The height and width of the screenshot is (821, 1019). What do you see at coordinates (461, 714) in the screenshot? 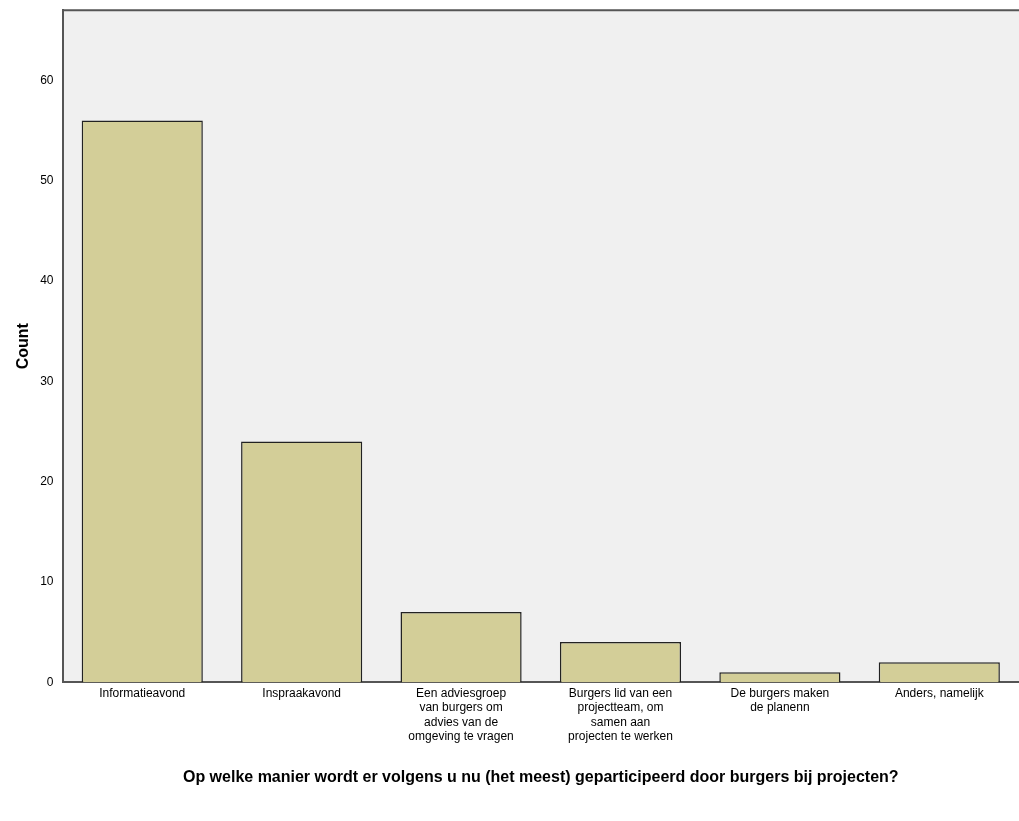
I see `x-tick-label: Een adviesgroep van burgers om advies van de omgeving te vragen` at bounding box center [461, 714].